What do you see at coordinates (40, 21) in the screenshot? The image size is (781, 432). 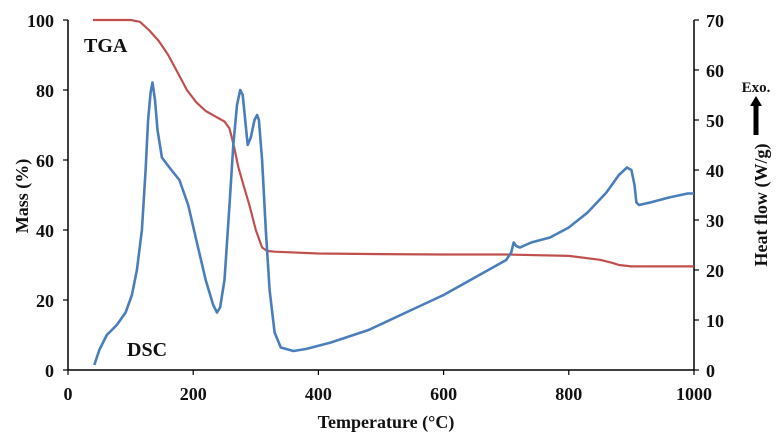 I see `left-y-tick-label: 100` at bounding box center [40, 21].